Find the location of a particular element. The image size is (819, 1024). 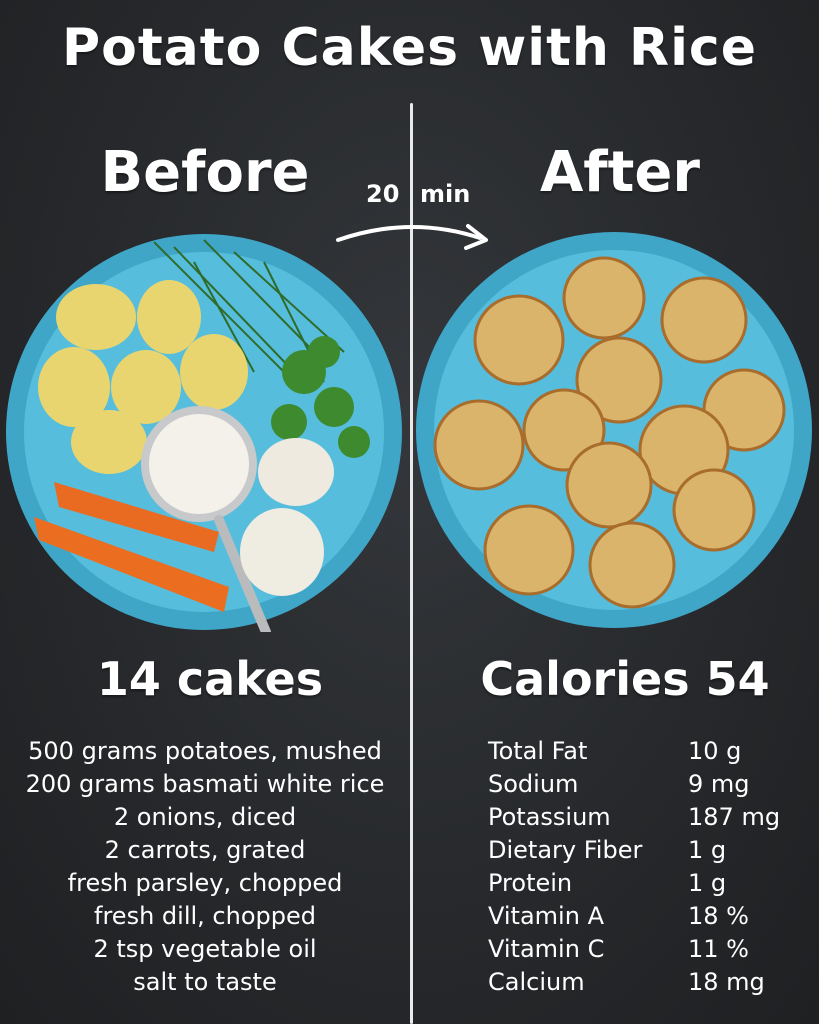

ingredient-item: 200 grams basmati white rice is located at coordinates (205, 784).